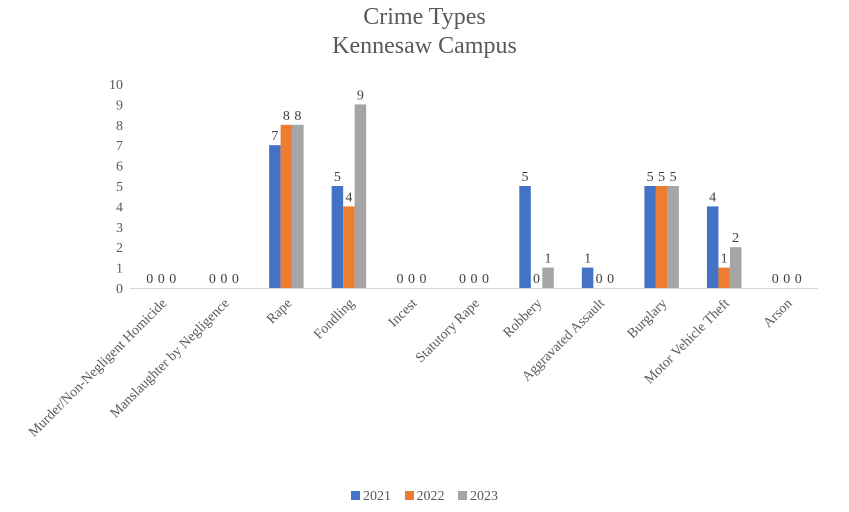  I want to click on y-tick-label: 3, so click(119, 228).